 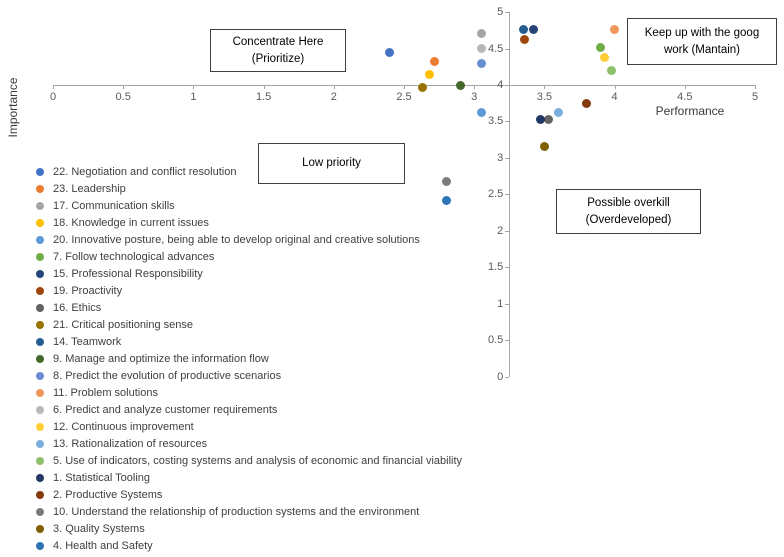 I want to click on legend-item: 14. Teamwork, so click(x=249, y=341).